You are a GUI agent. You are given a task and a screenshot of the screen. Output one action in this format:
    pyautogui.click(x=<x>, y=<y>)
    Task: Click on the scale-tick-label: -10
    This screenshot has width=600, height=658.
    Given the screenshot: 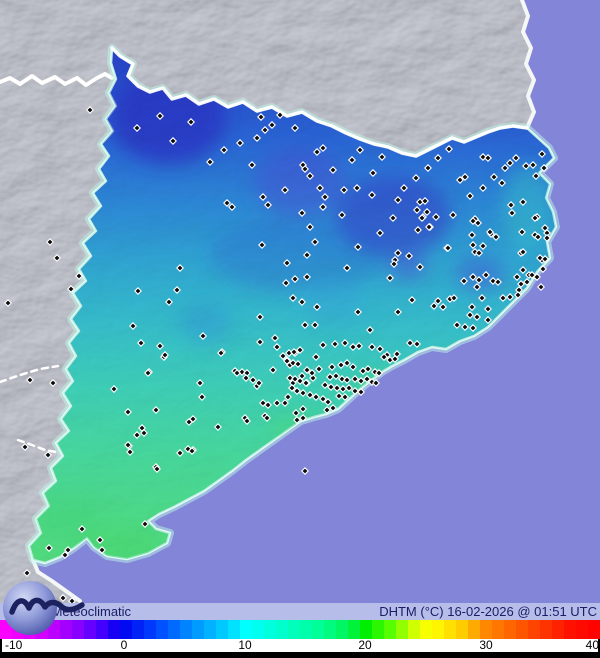 What is the action you would take?
    pyautogui.click(x=14, y=645)
    